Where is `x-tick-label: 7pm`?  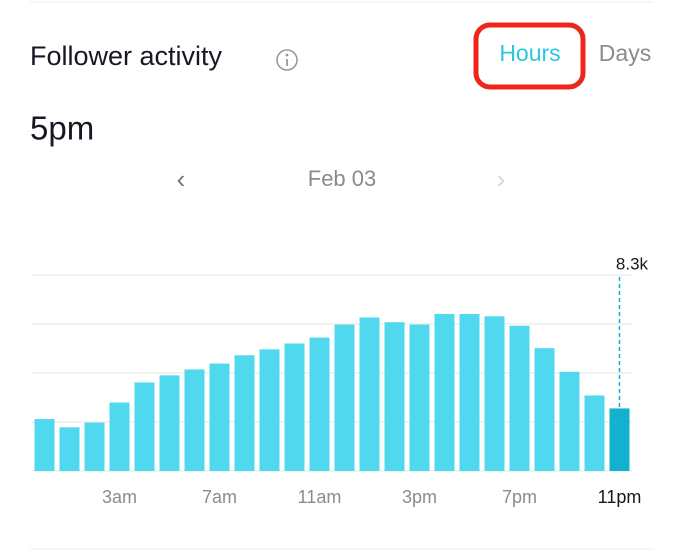 x-tick-label: 7pm is located at coordinates (519, 497).